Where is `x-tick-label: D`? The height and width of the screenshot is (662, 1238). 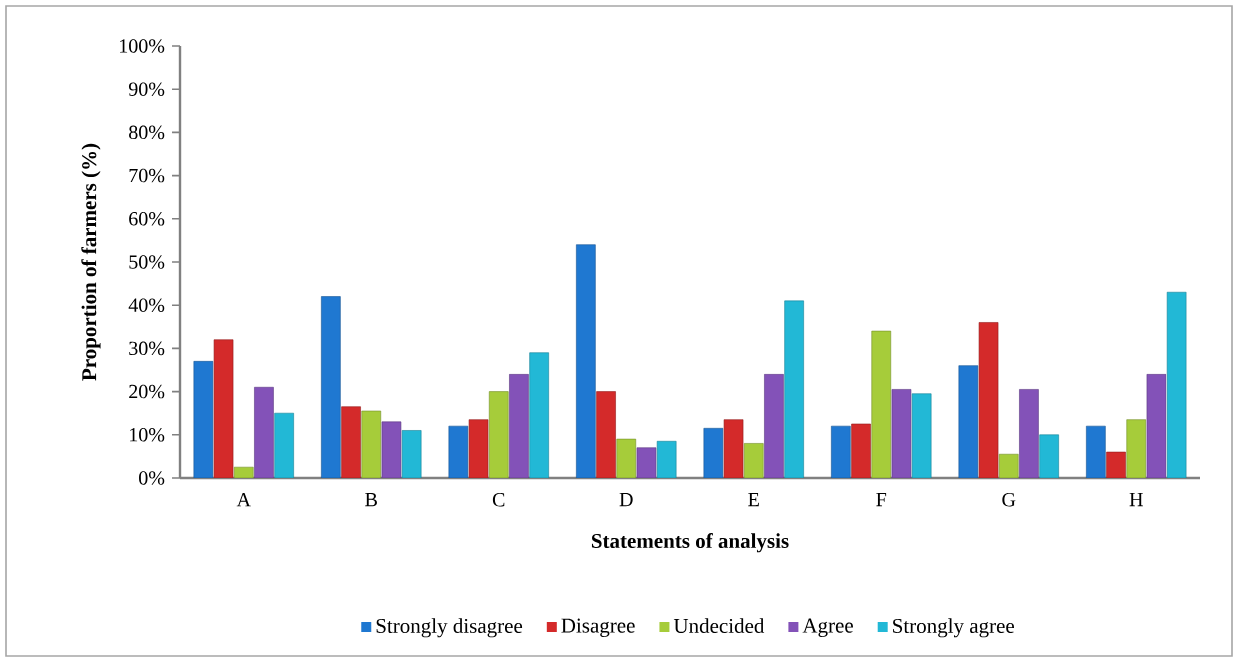 x-tick-label: D is located at coordinates (626, 500).